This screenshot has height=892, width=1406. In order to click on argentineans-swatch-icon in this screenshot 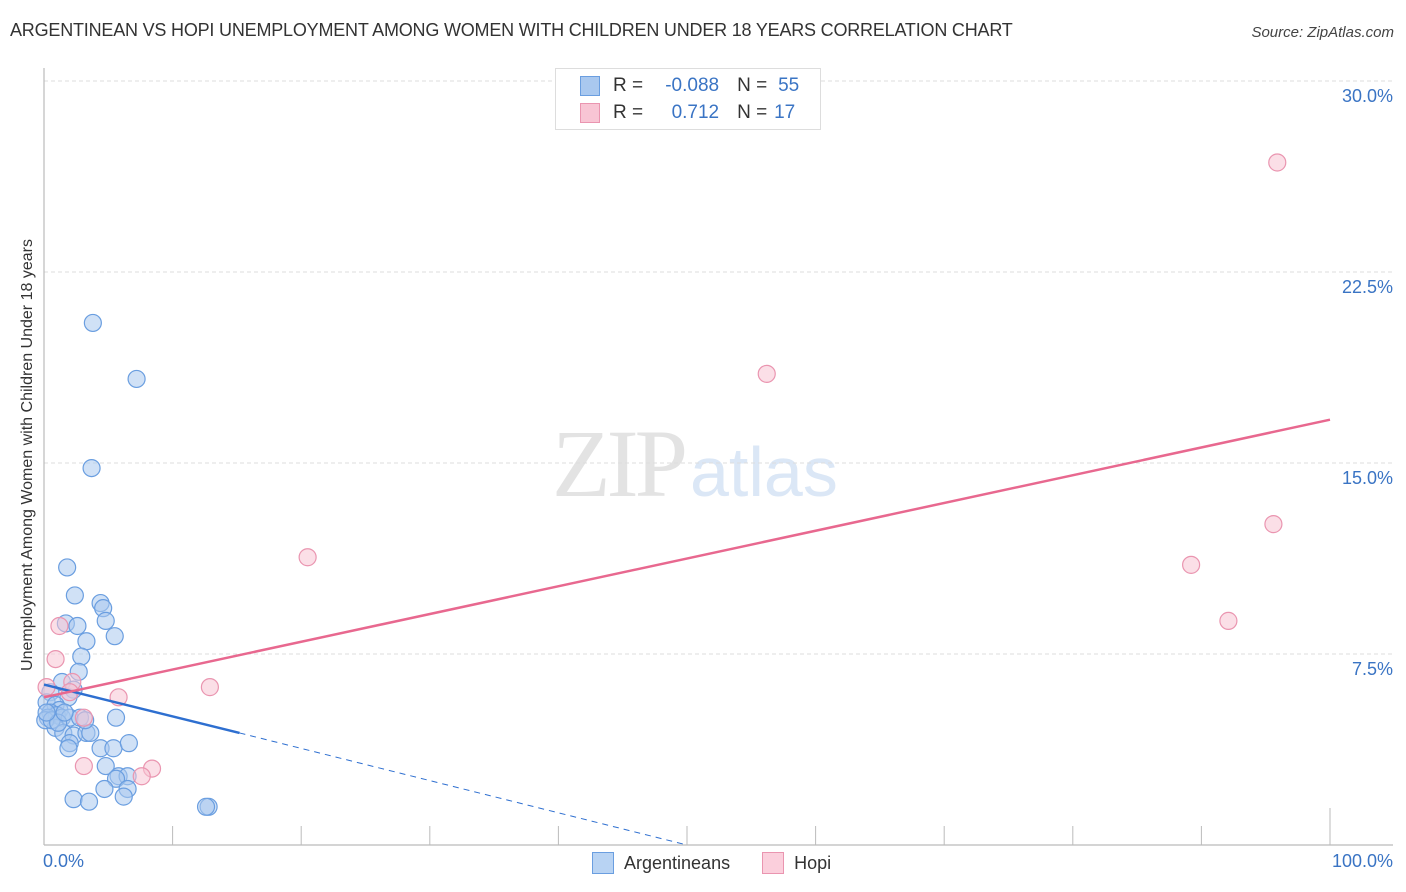, I will do `click(590, 86)`.